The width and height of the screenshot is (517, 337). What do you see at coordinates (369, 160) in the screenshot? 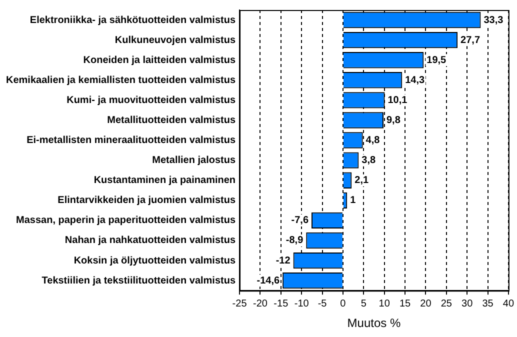
I see `data-label: 3,8` at bounding box center [369, 160].